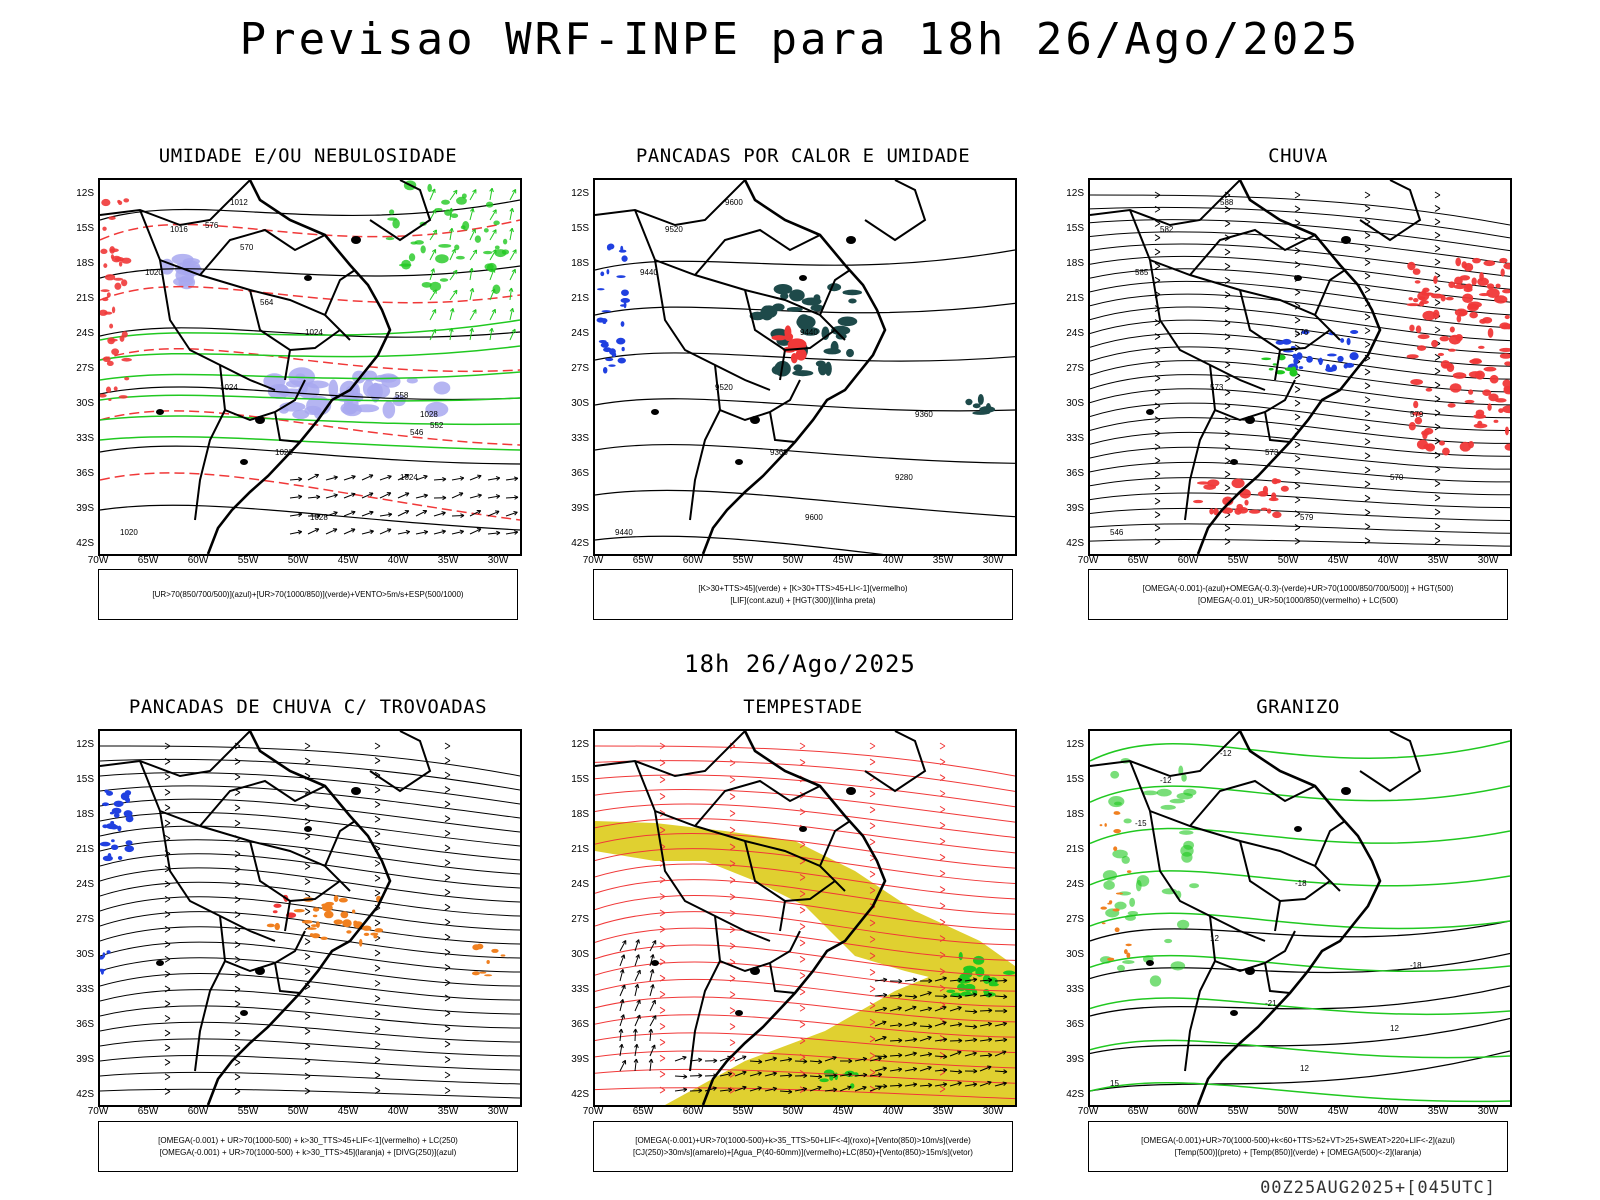  What do you see at coordinates (308, 156) in the screenshot?
I see `panel-title: UMIDADE E/OU NEBULOSIDADE` at bounding box center [308, 156].